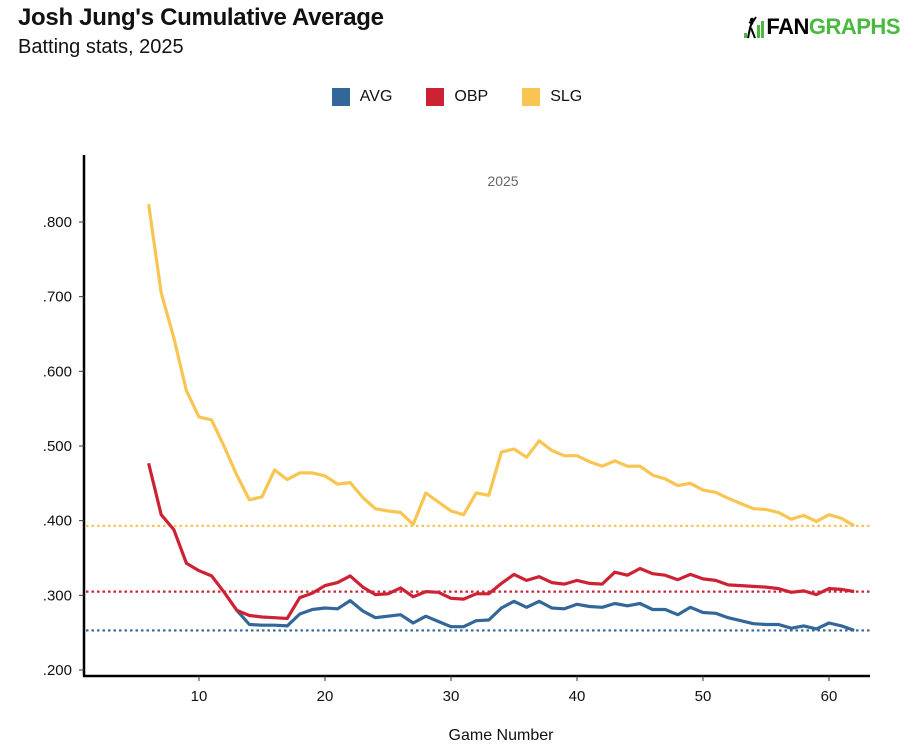 Image resolution: width=914 pixels, height=755 pixels. I want to click on y-tick-label: .800, so click(57, 222).